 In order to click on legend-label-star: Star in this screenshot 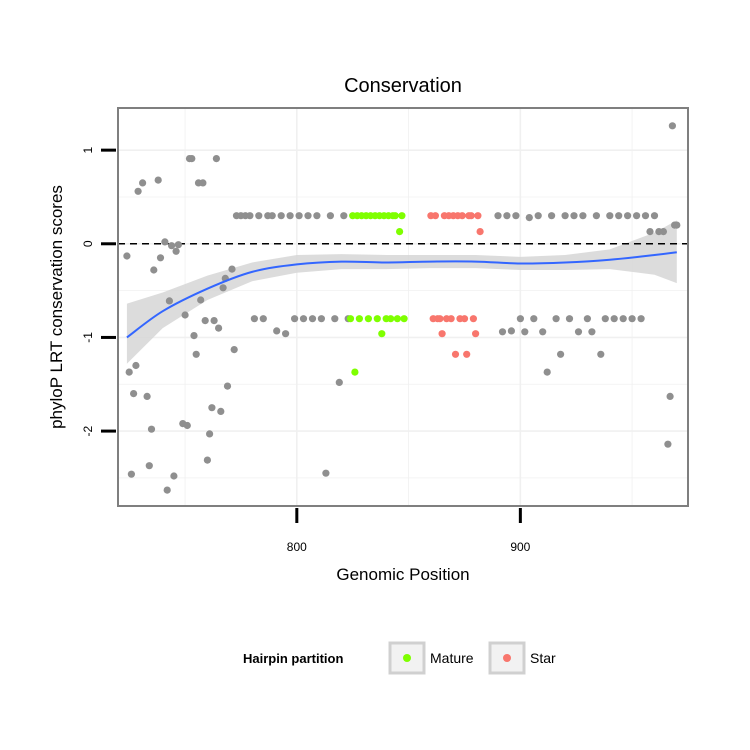, I will do `click(543, 658)`.